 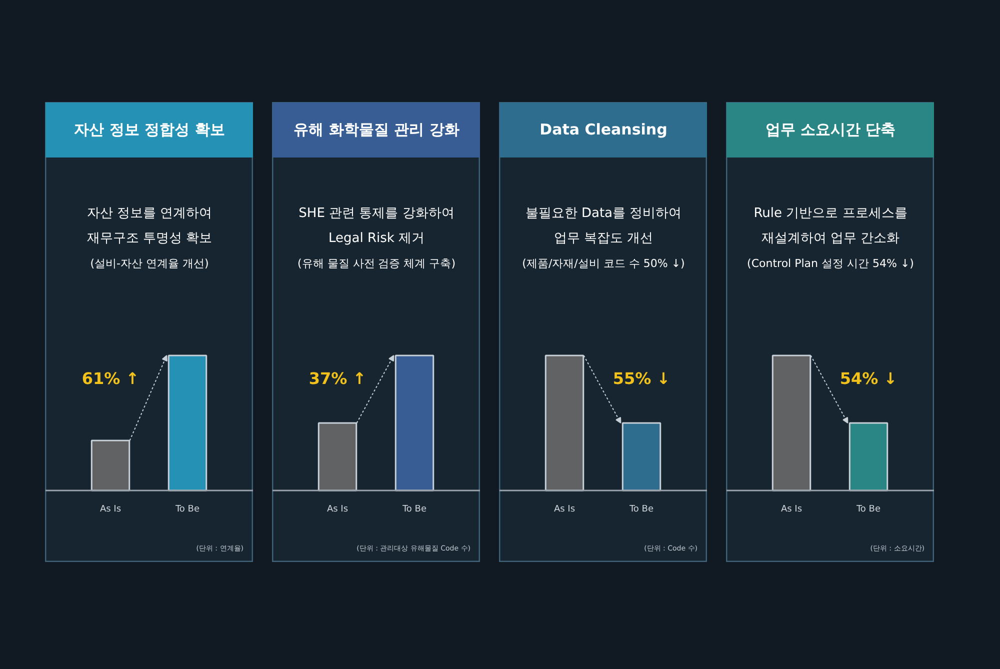 I want to click on chart-title: 업무 소요시간 단축, so click(x=830, y=129).